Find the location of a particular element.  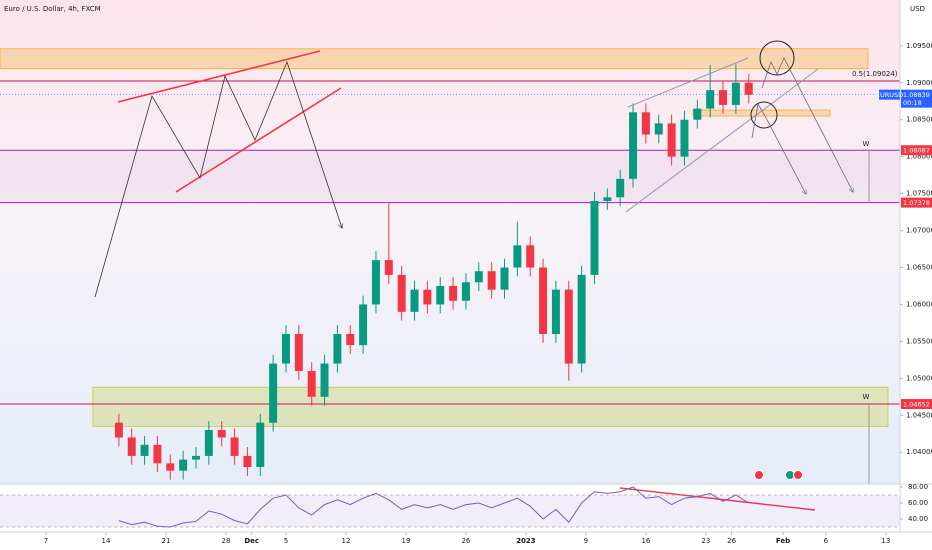

x-tick-label: Dec is located at coordinates (251, 541).